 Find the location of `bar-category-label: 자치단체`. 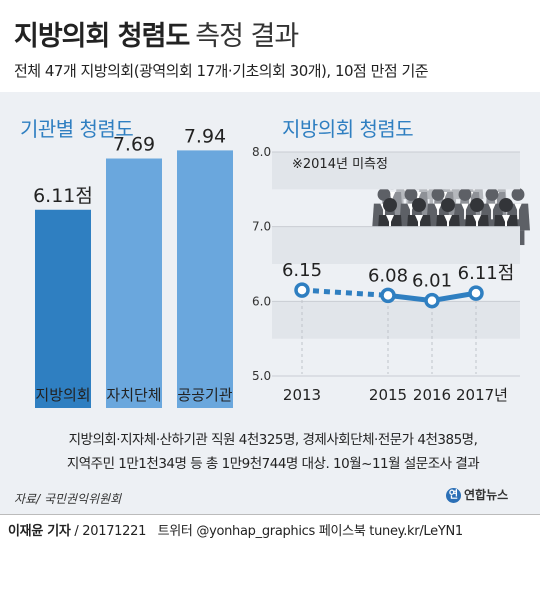

bar-category-label: 자치단체 is located at coordinates (133, 395).